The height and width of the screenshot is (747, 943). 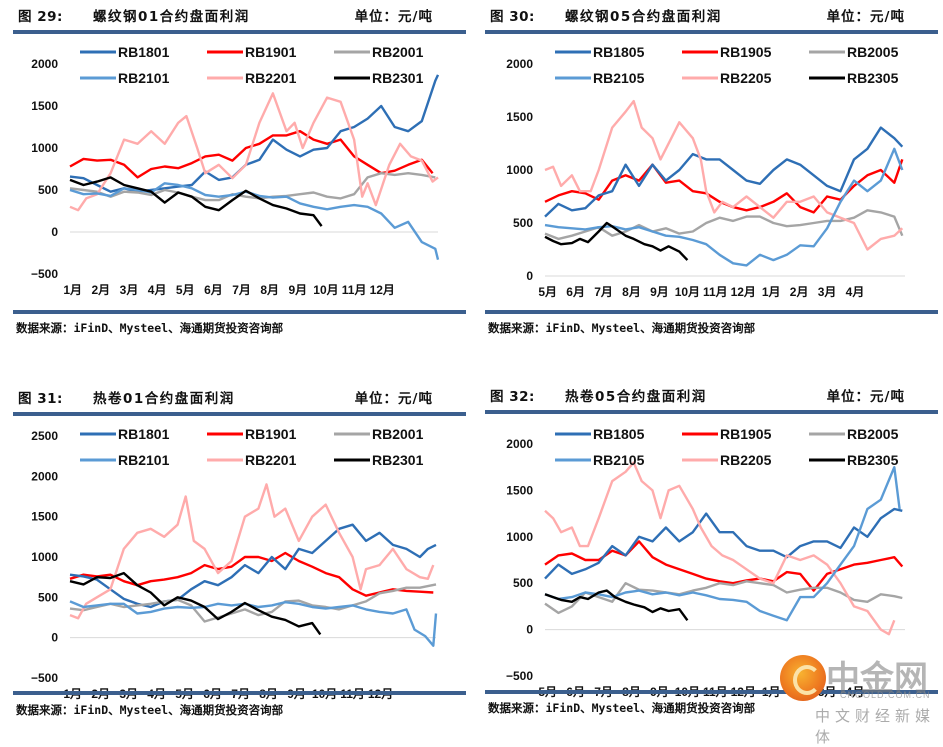 I want to click on watermark-name: 中金网, so click(x=877, y=679).